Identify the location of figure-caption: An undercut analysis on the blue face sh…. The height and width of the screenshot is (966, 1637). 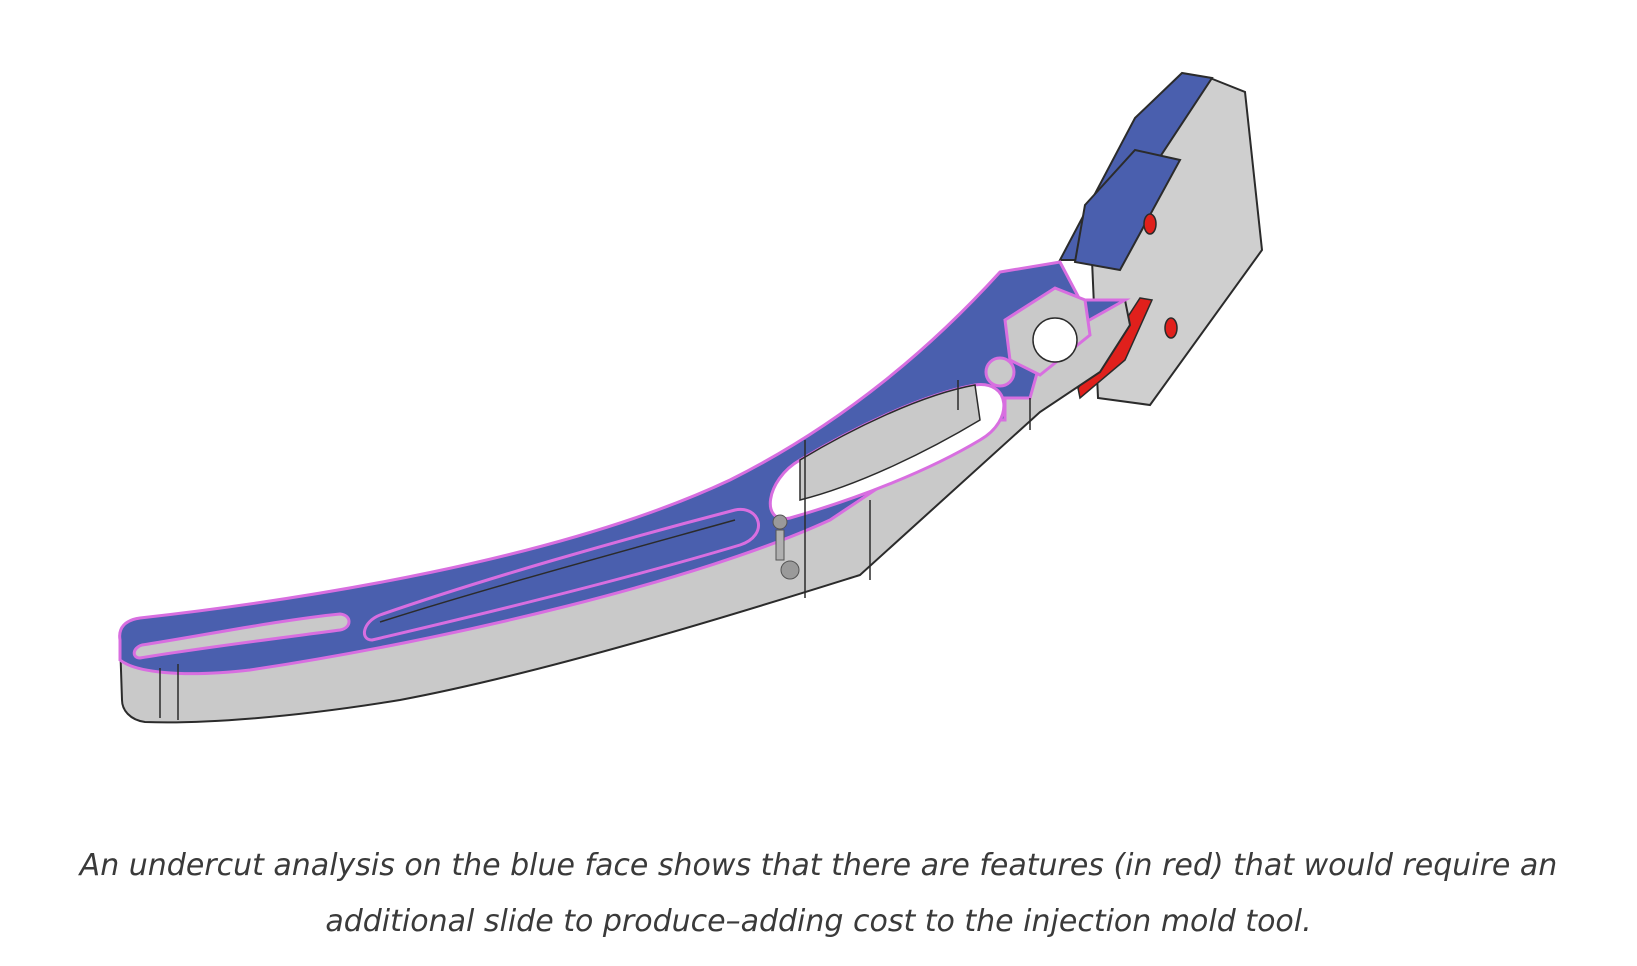
(818, 893).